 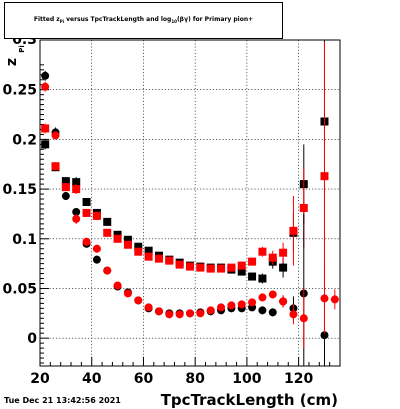 I want to click on title-part-1: Fitted z, so click(x=46, y=19).